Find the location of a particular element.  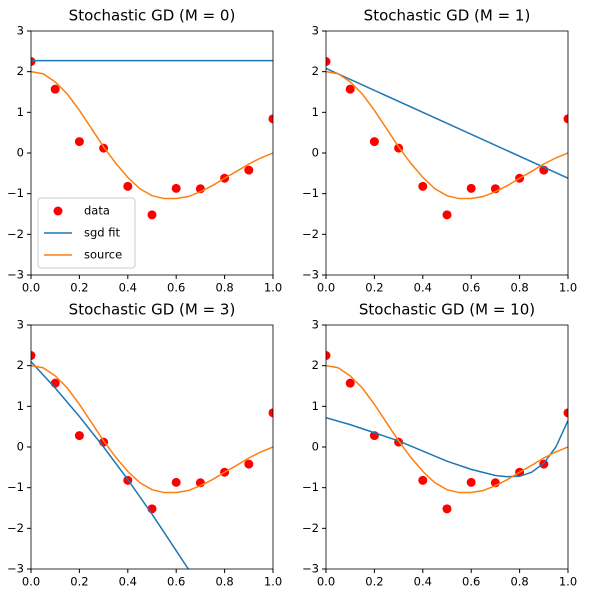

legend-marker is located at coordinates (58, 211).